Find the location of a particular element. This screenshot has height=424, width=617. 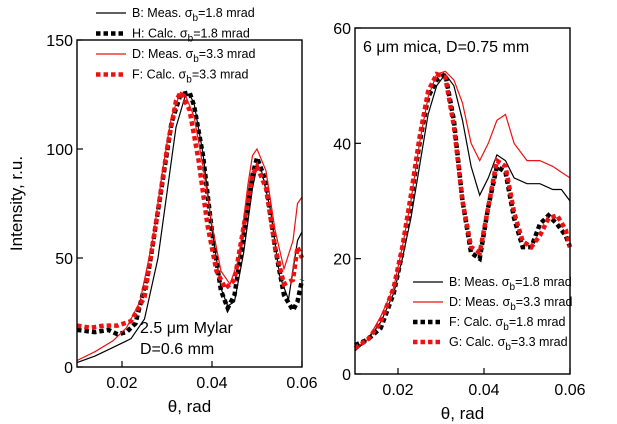

y-axis-label: Intensity, r.u. is located at coordinates (16, 203).